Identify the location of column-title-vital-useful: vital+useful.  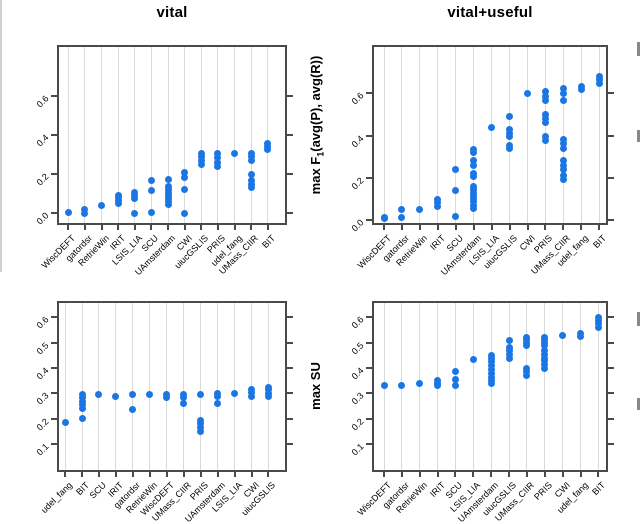
(490, 12).